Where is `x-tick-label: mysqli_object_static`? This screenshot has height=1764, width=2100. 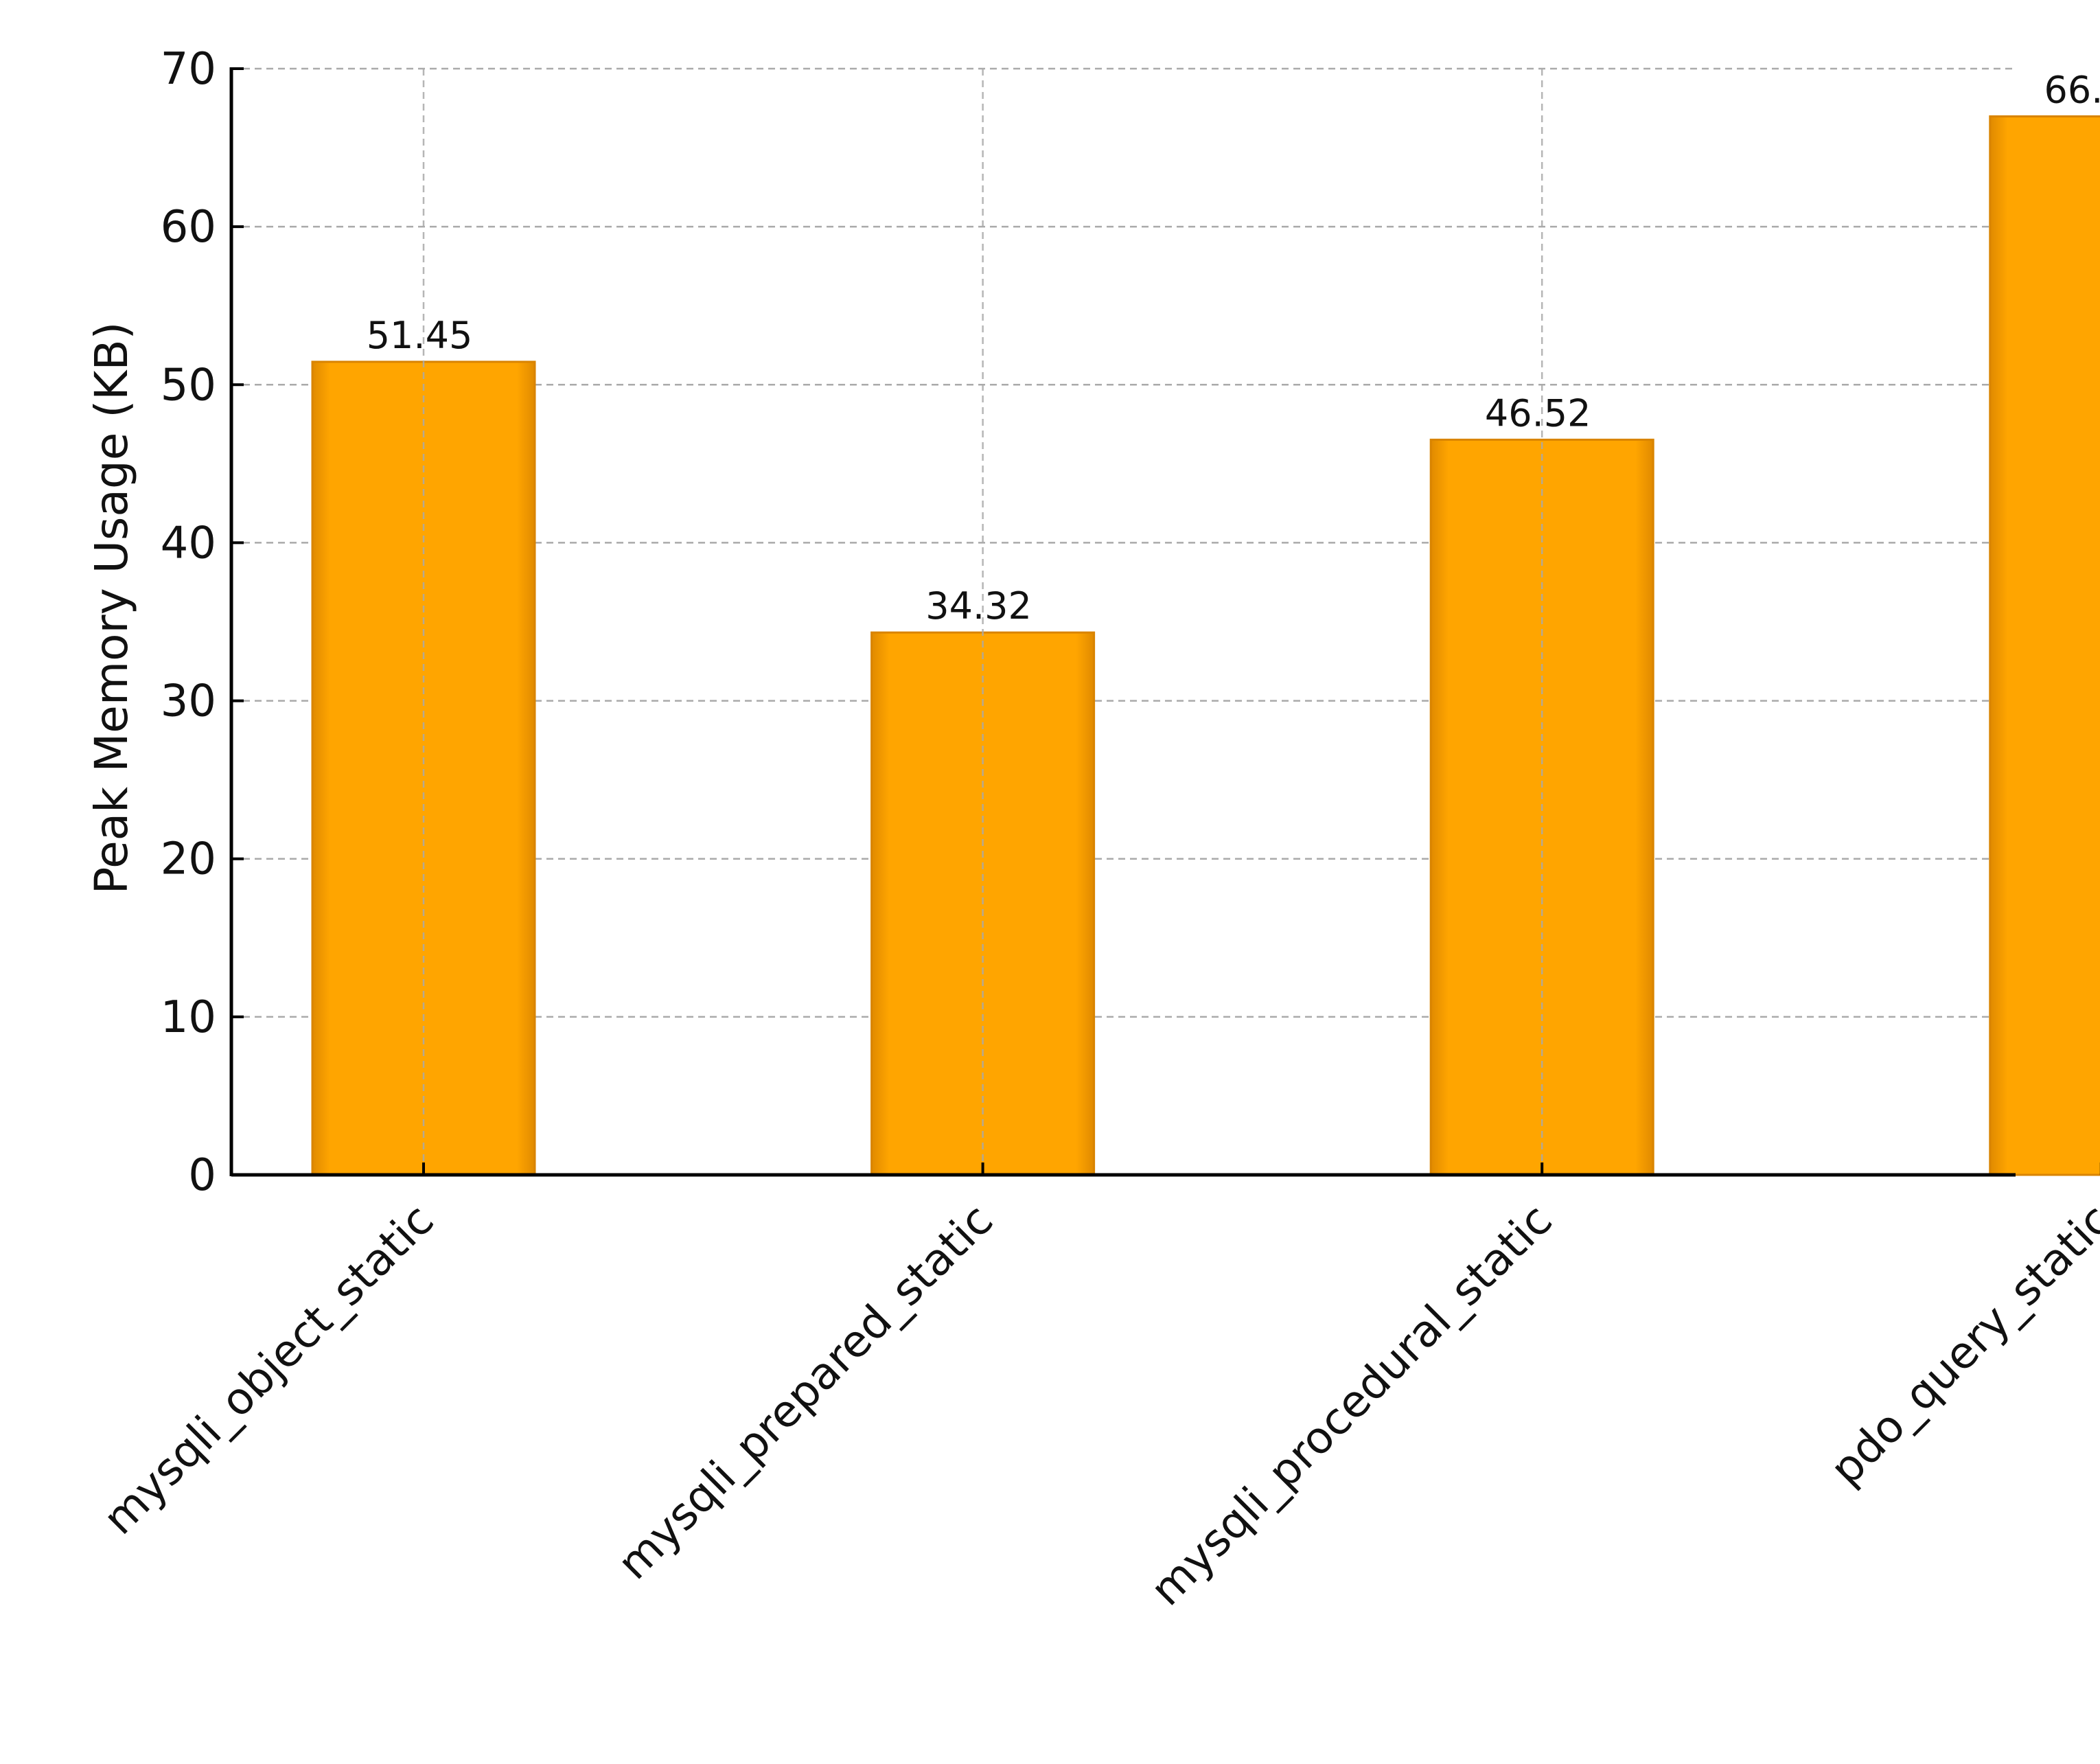 x-tick-label: mysqli_object_static is located at coordinates (269, 1370).